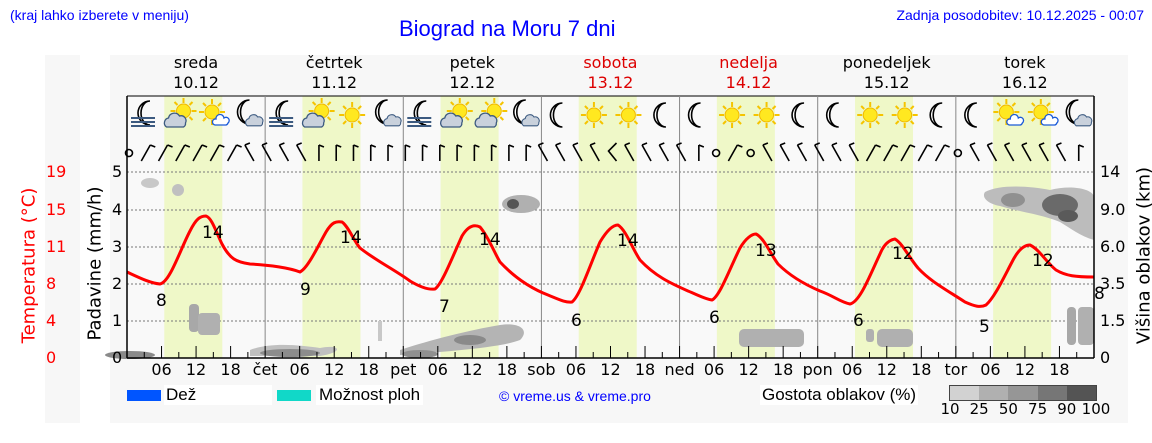  Describe the element at coordinates (1113, 320) in the screenshot. I see `cloud-height-tick: 1.5` at that location.